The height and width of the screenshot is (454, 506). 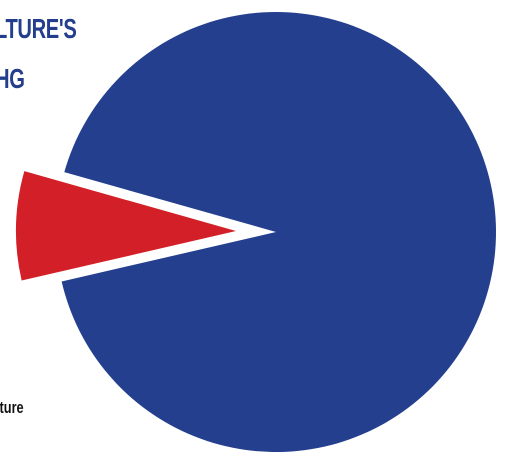 What do you see at coordinates (126, 226) in the screenshot?
I see `pie-slice-agriculture` at bounding box center [126, 226].